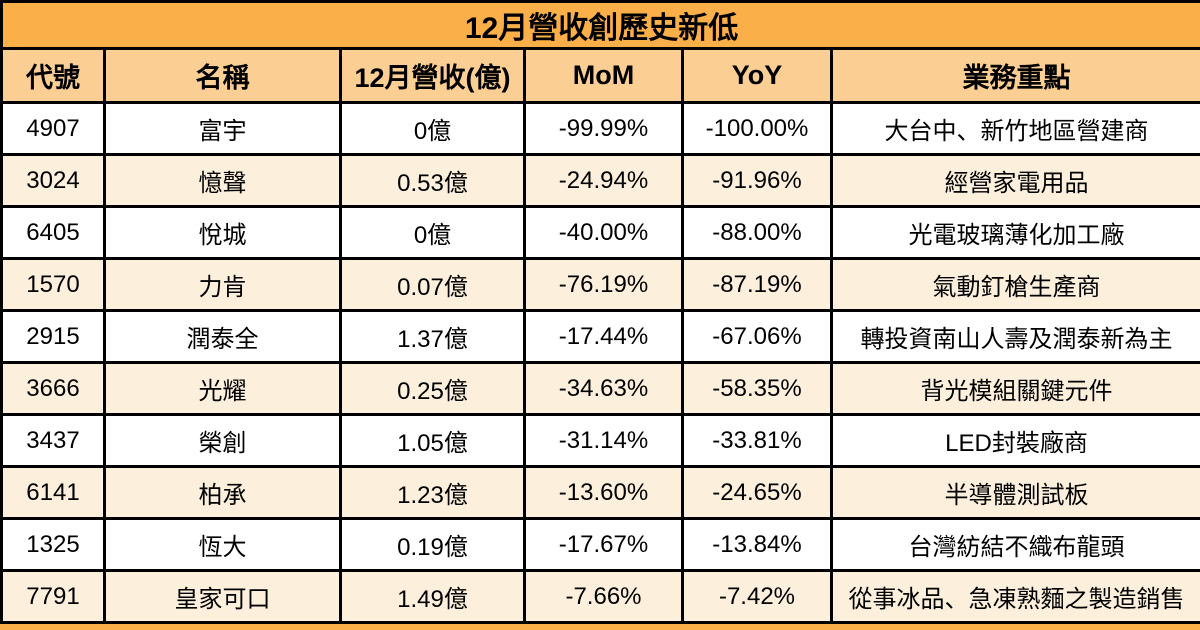 The width and height of the screenshot is (1200, 630). Describe the element at coordinates (757, 75) in the screenshot. I see `column-header-yoy: YoY` at that location.